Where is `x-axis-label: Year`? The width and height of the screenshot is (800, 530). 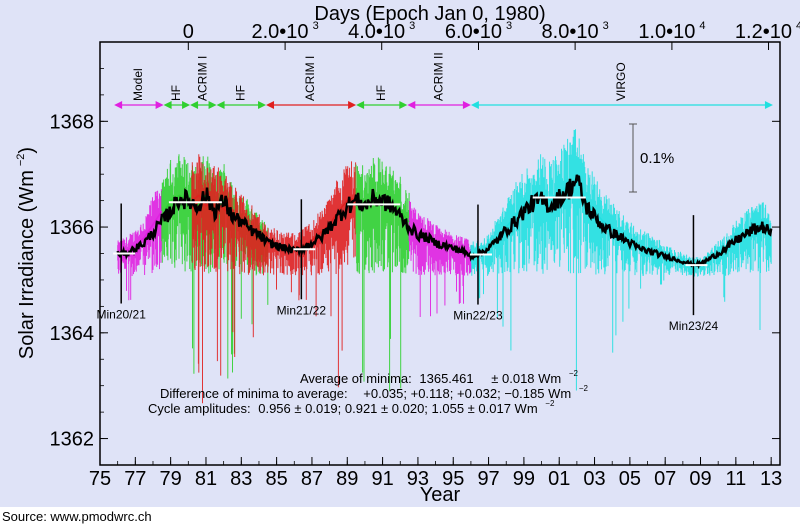
x-axis-label: Year is located at coordinates (440, 495).